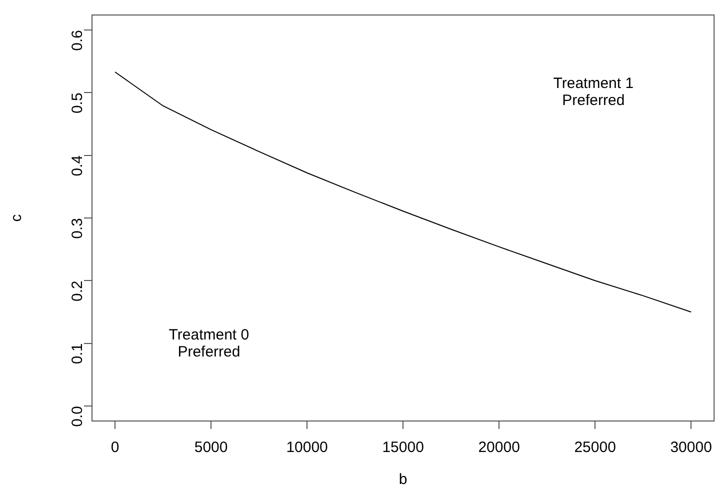 This screenshot has width=722, height=497. What do you see at coordinates (307, 447) in the screenshot?
I see `x-tick-label: 10000` at bounding box center [307, 447].